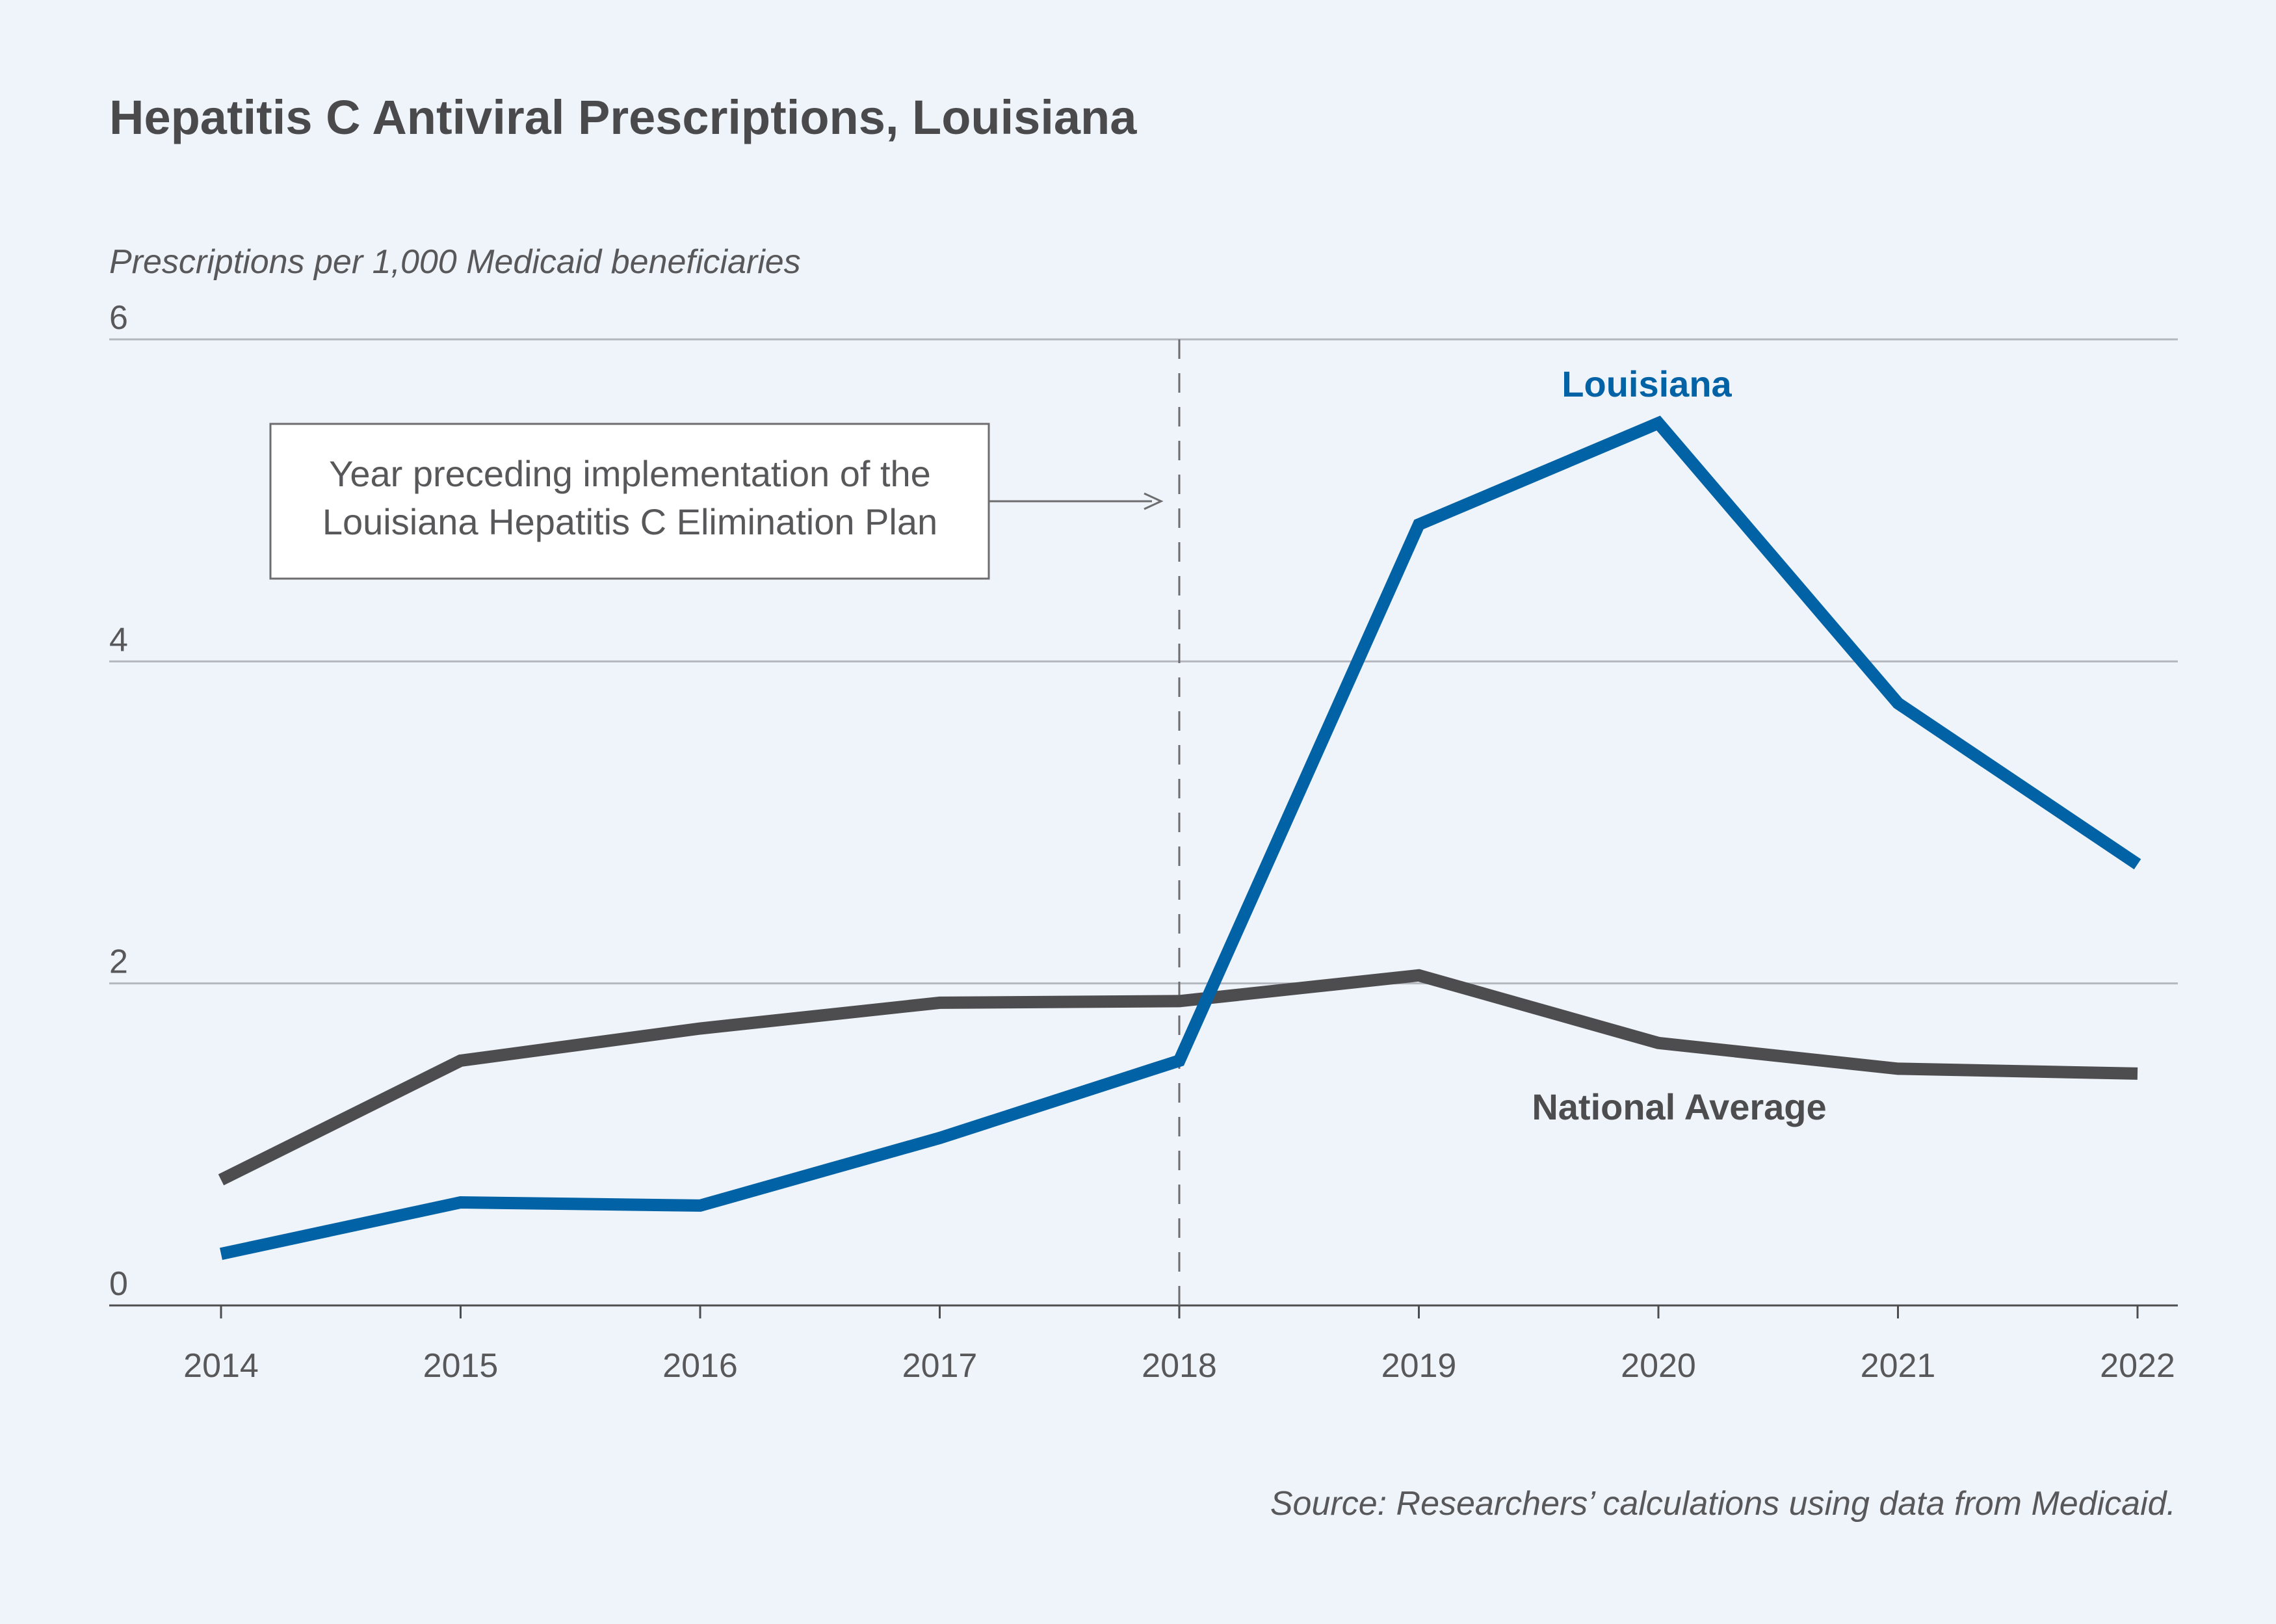 The width and height of the screenshot is (2276, 1624). I want to click on series-label-louisiana: Louisiana, so click(1647, 383).